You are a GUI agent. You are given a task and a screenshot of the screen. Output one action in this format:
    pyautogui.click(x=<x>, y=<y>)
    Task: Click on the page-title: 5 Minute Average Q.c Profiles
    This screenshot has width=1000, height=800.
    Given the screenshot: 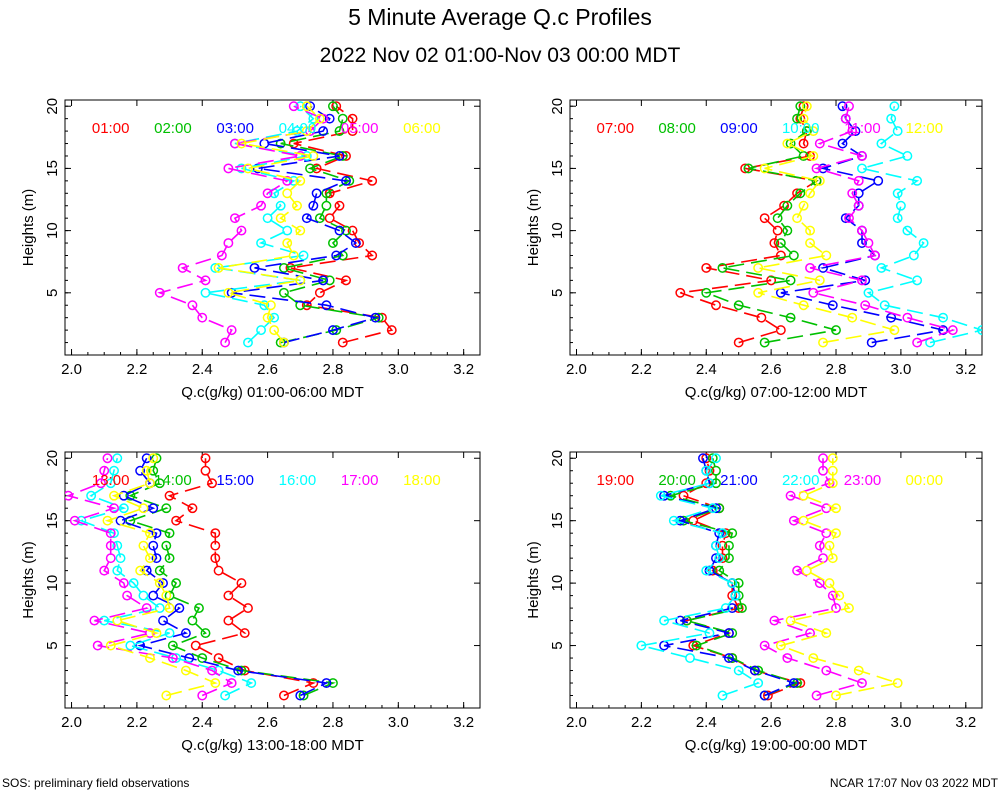 What is the action you would take?
    pyautogui.click(x=500, y=17)
    